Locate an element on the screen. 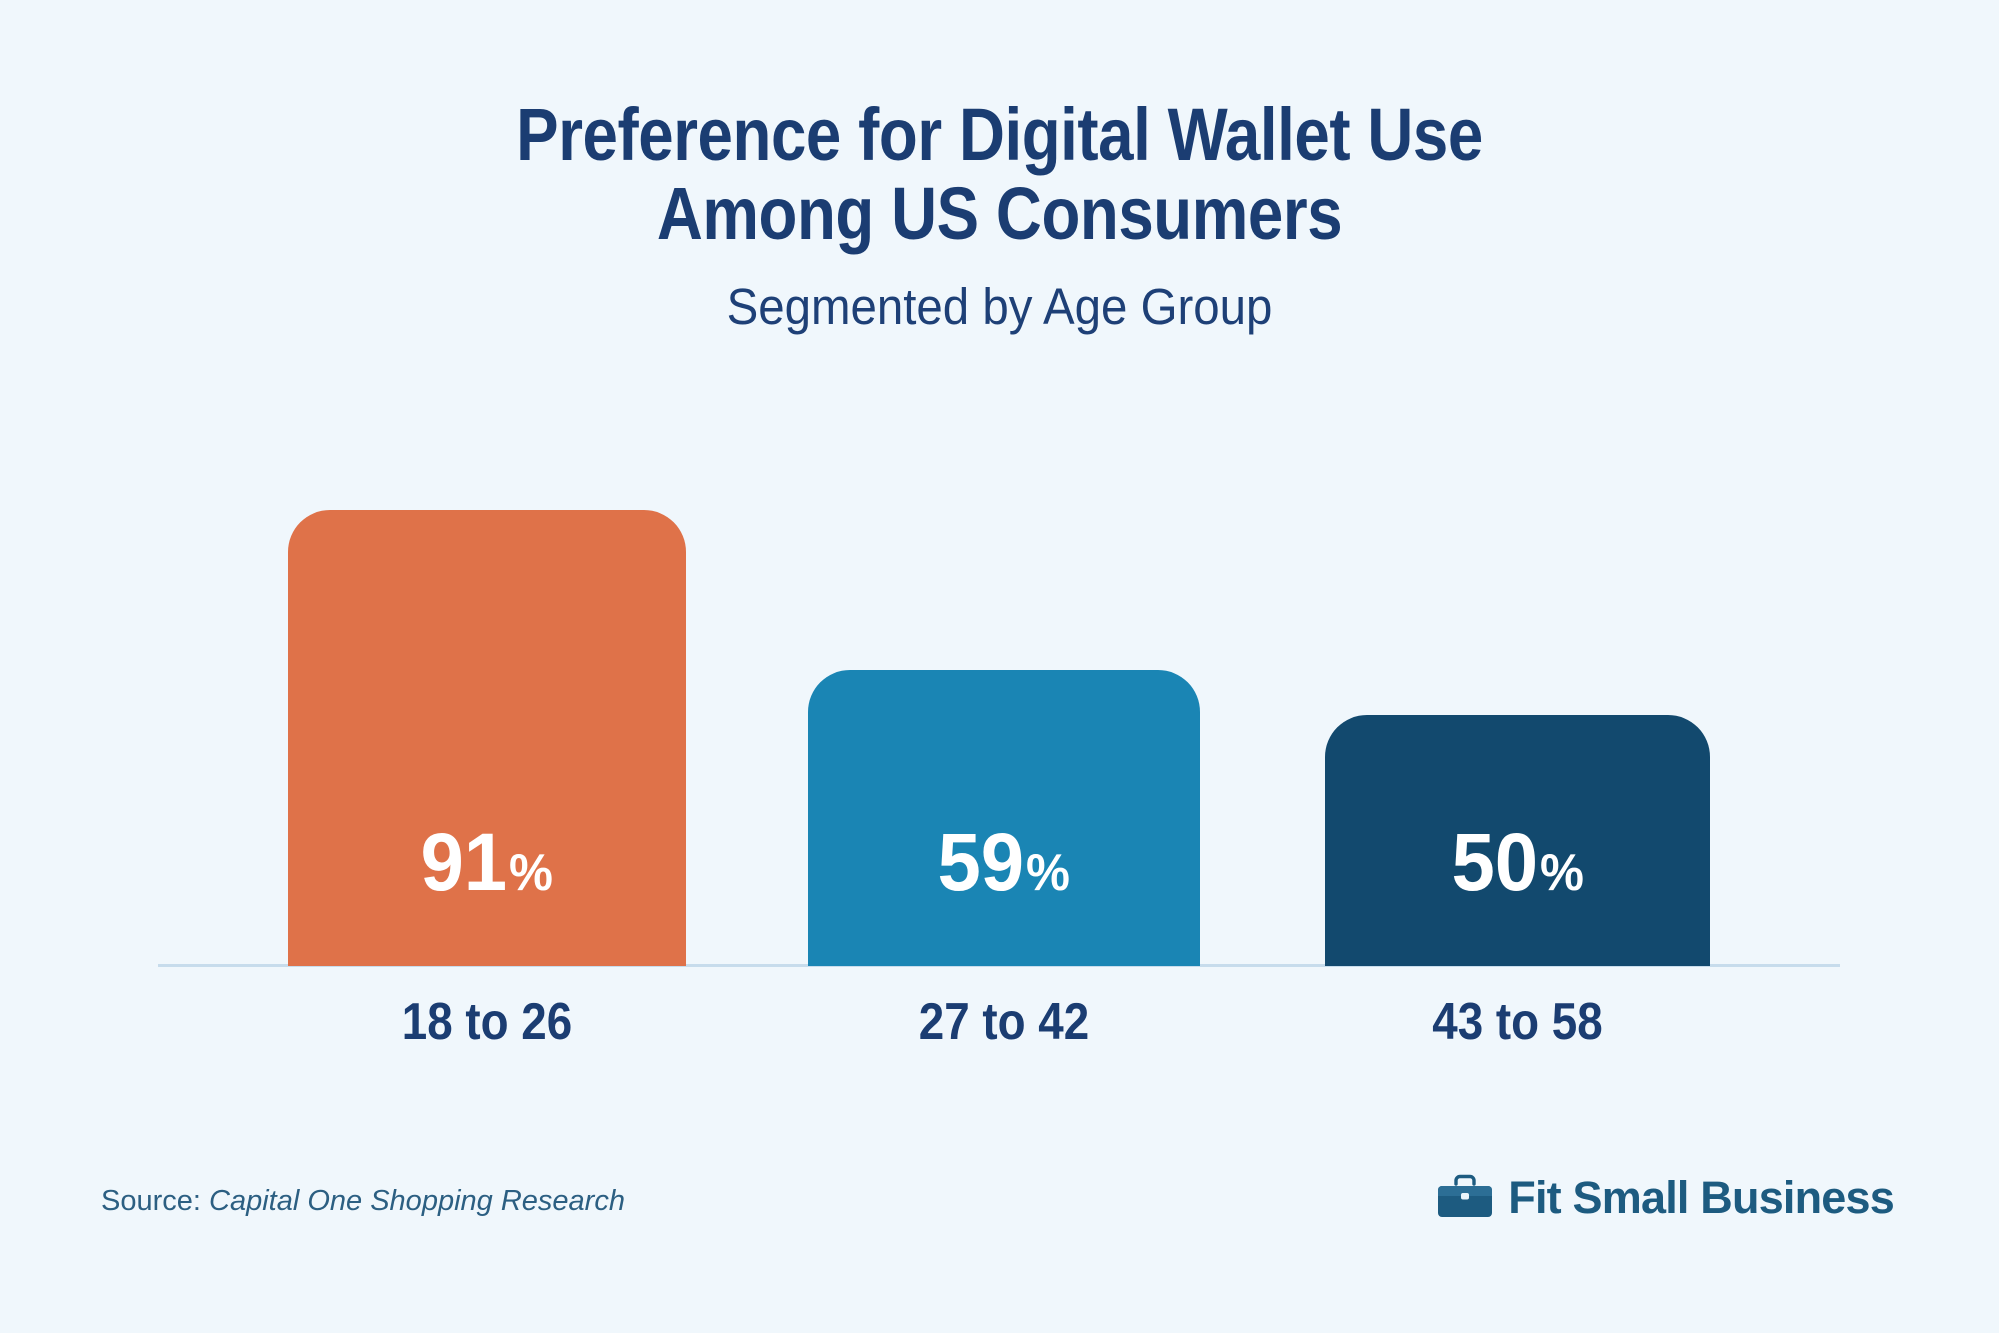 The height and width of the screenshot is (1333, 1999). bar-value-unit-27-to-42: % is located at coordinates (1048, 873).